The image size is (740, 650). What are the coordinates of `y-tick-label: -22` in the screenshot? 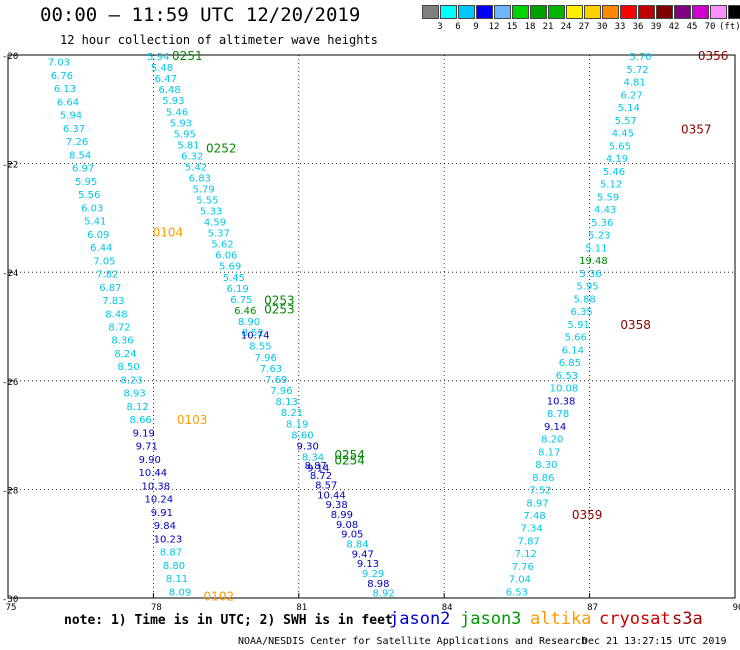 It's located at (10, 166).